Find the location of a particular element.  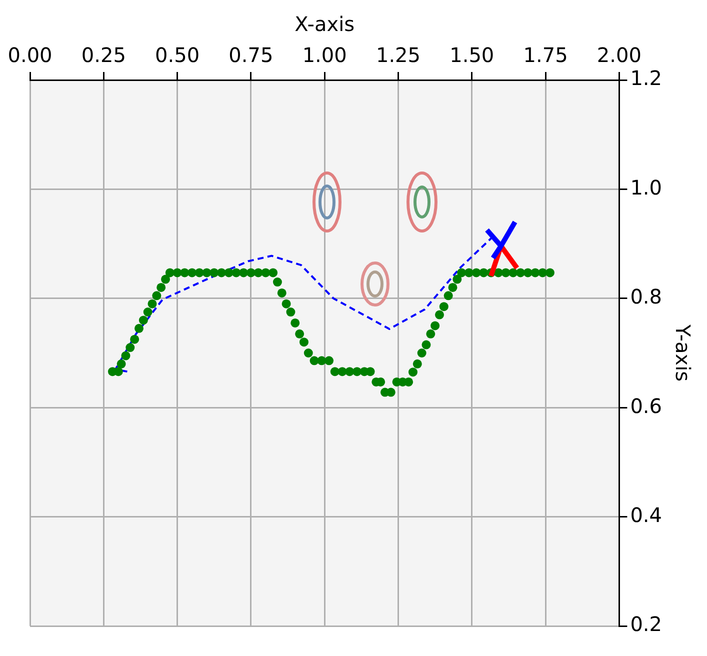

x-tick-label: 0.00 is located at coordinates (30, 55).